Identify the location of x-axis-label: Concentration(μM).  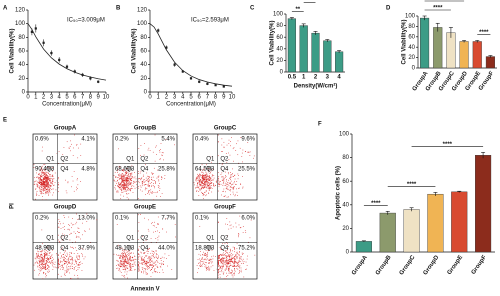
(191, 105).